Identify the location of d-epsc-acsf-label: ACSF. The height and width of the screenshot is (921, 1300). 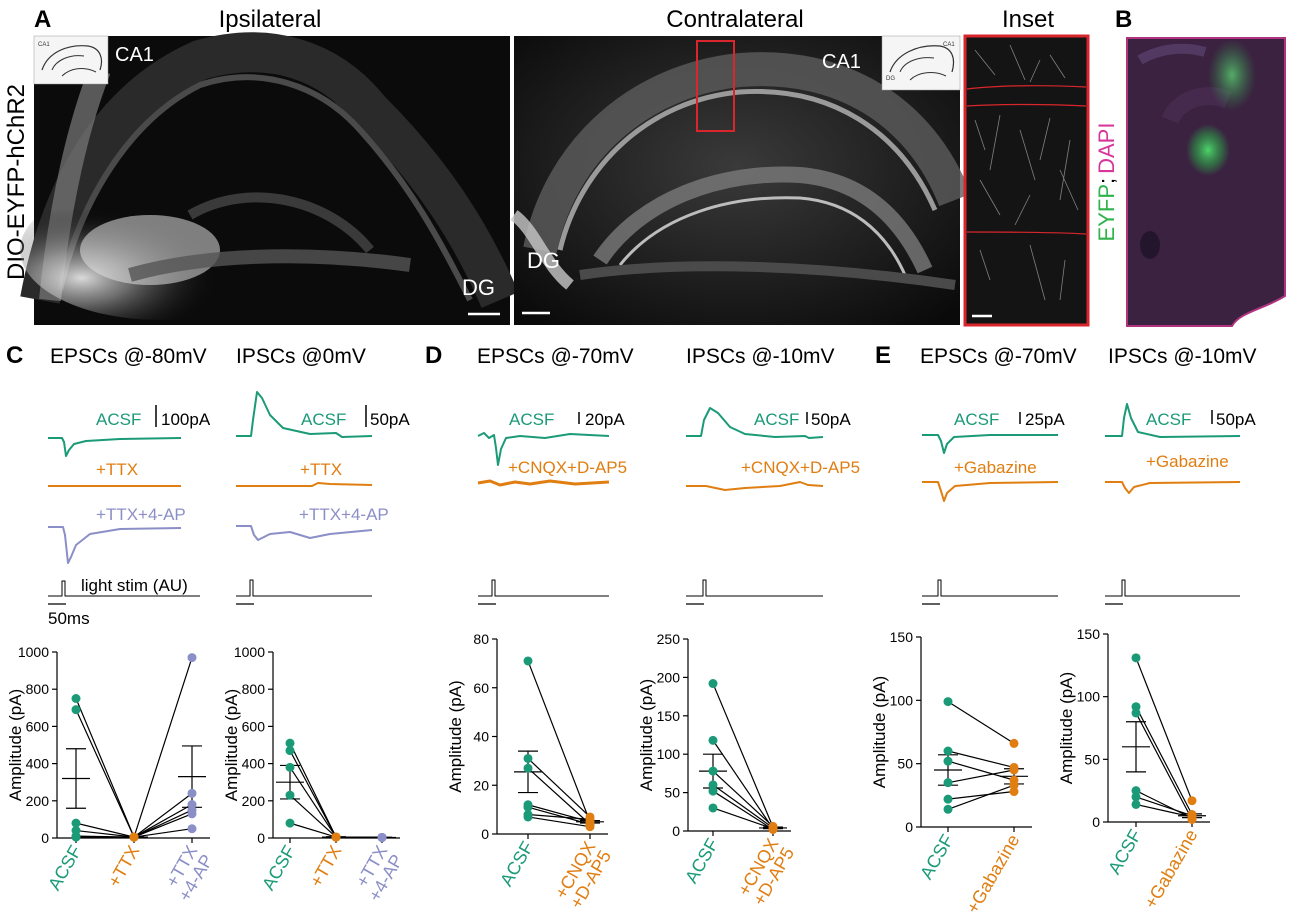
(531, 419).